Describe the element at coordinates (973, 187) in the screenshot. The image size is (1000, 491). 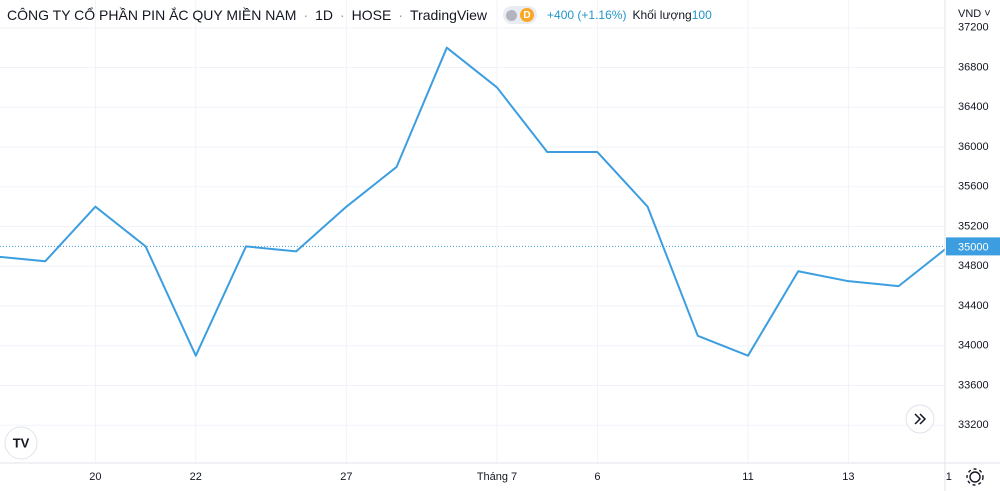
I see `y-tick-label: 35600` at that location.